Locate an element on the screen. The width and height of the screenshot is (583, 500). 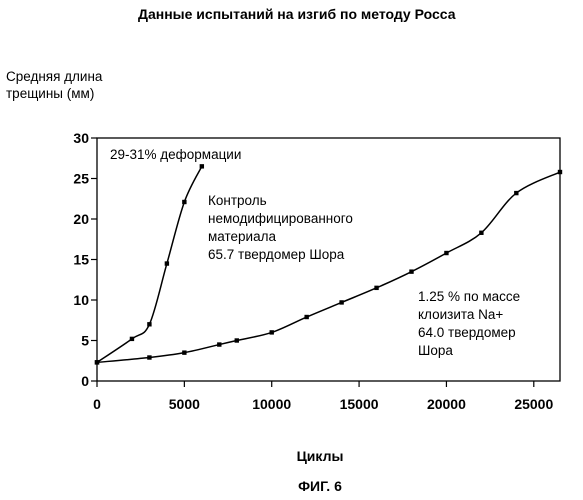
x-axis-label: Циклы is located at coordinates (291, 456).